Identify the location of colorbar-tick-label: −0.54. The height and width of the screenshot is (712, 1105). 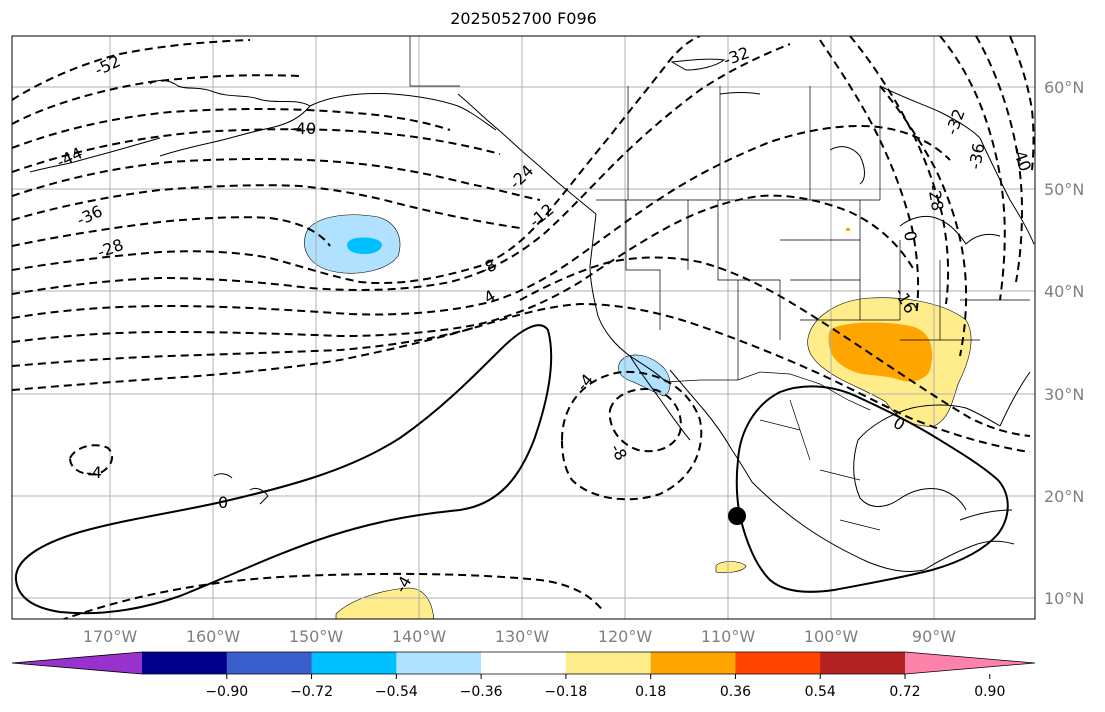
(396, 692).